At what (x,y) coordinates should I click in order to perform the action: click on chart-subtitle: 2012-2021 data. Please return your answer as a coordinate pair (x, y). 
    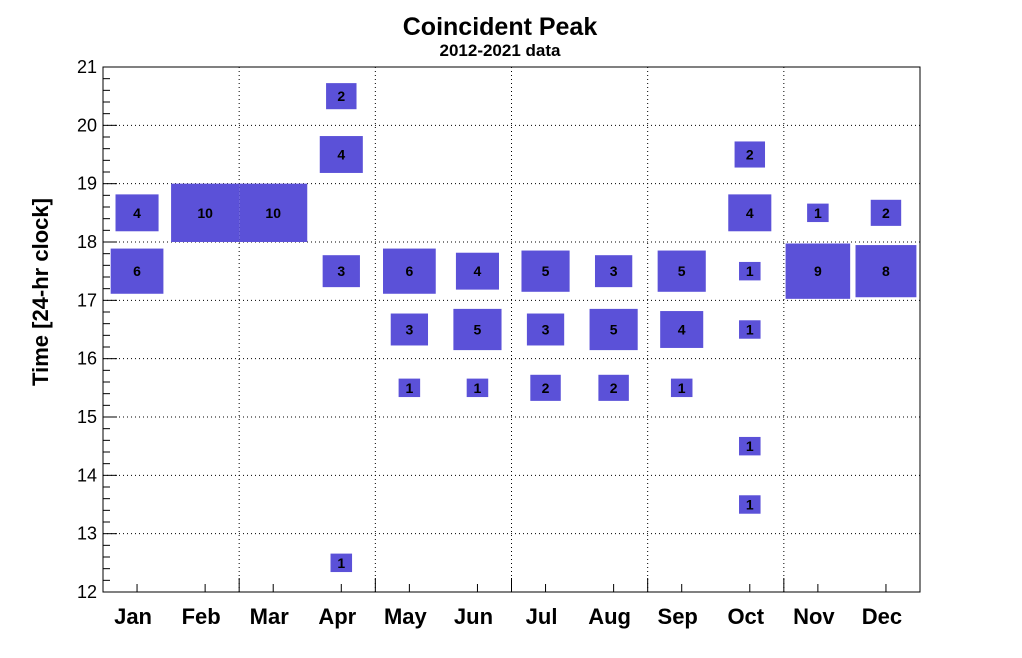
    Looking at the image, I should click on (501, 50).